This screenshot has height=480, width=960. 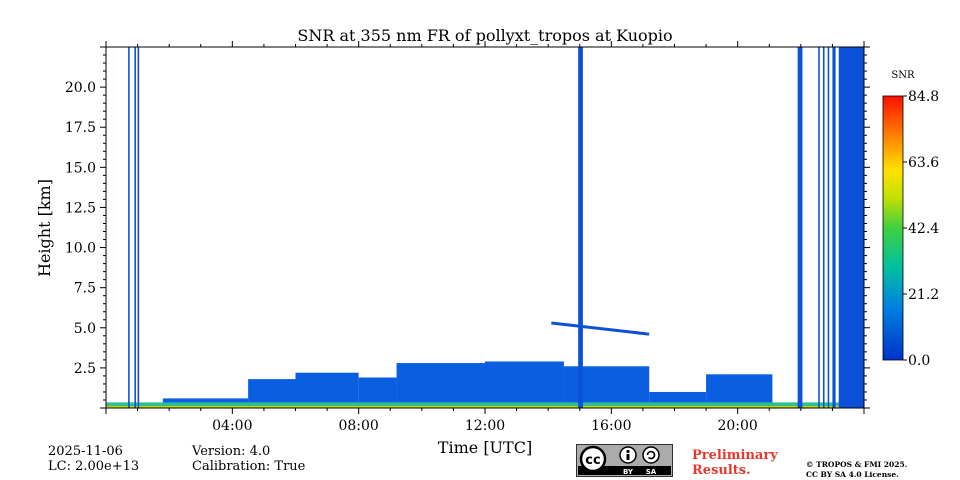 What do you see at coordinates (893, 228) in the screenshot?
I see `colorbar` at bounding box center [893, 228].